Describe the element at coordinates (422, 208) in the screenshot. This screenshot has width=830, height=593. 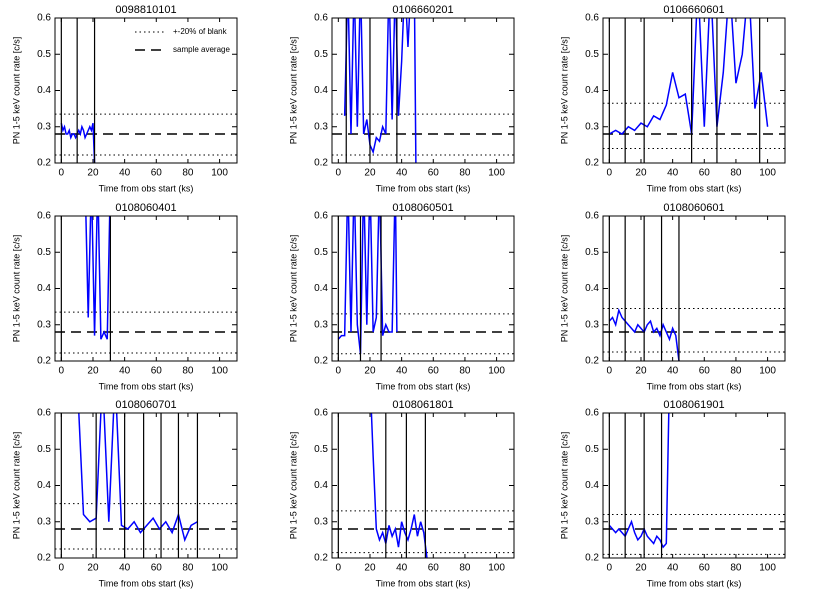
I see `panel-title: 0108060501` at that location.